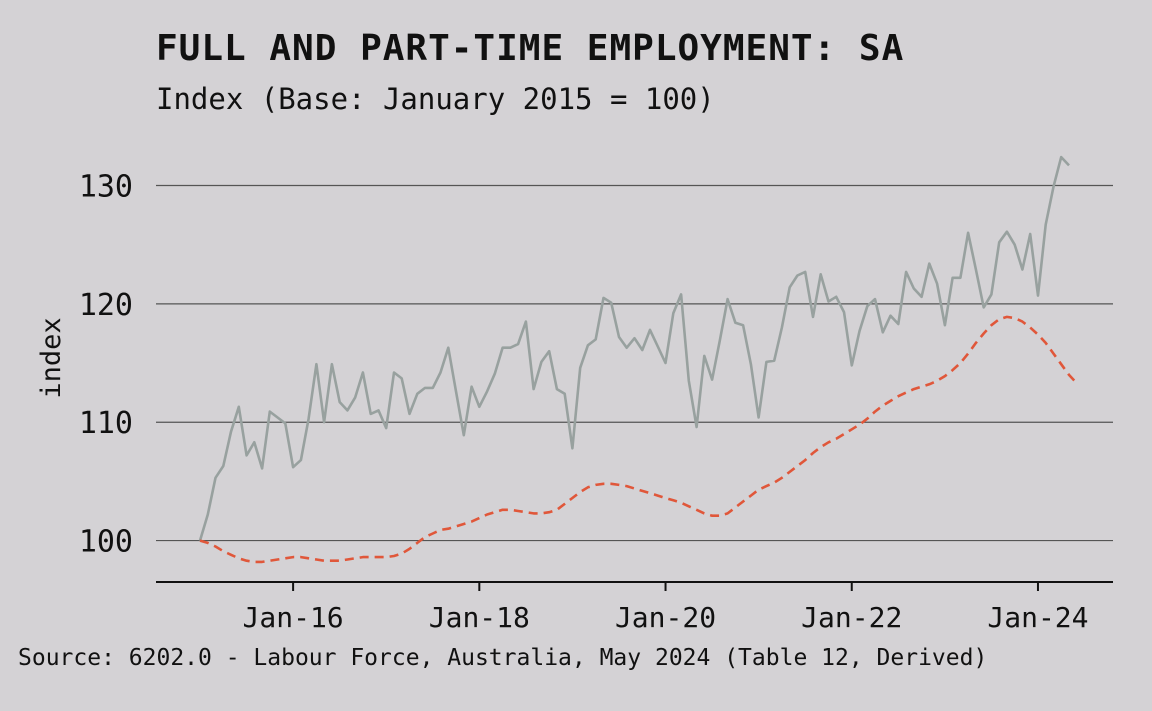 The height and width of the screenshot is (711, 1152). Describe the element at coordinates (106, 305) in the screenshot. I see `y-tick-label: 120` at that location.